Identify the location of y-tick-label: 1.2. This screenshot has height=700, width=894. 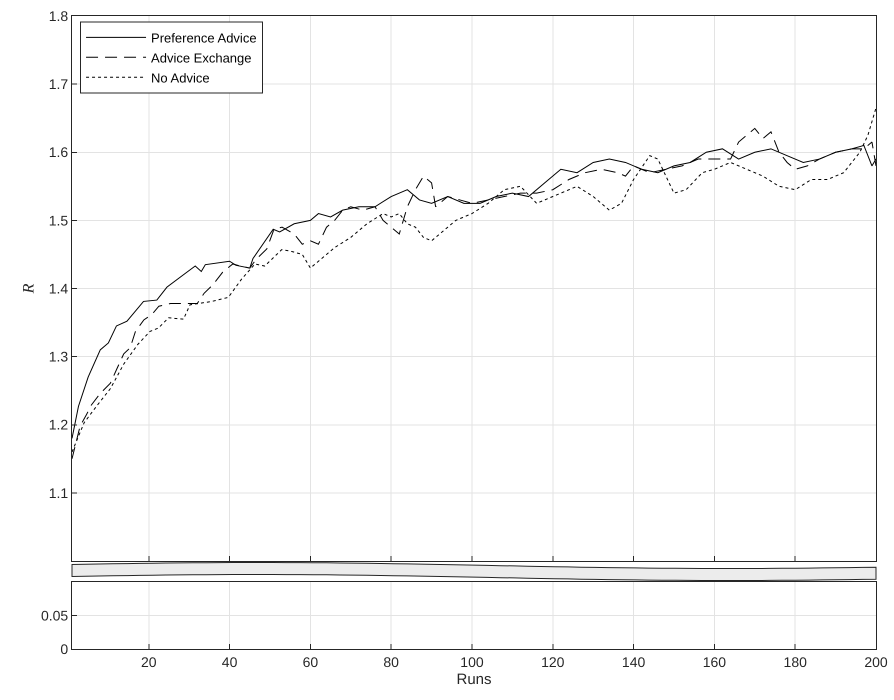
(58, 424).